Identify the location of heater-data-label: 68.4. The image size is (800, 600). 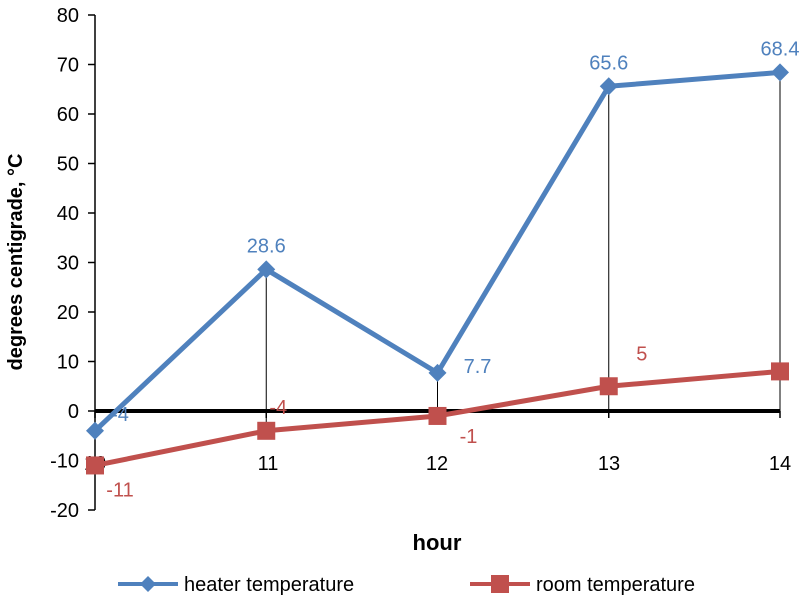
(780, 49).